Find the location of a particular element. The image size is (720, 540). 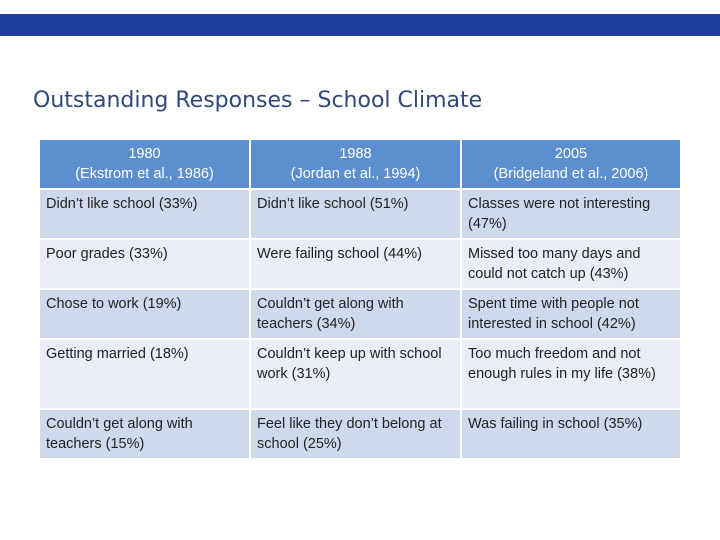

header-year: 2005 is located at coordinates (571, 154).